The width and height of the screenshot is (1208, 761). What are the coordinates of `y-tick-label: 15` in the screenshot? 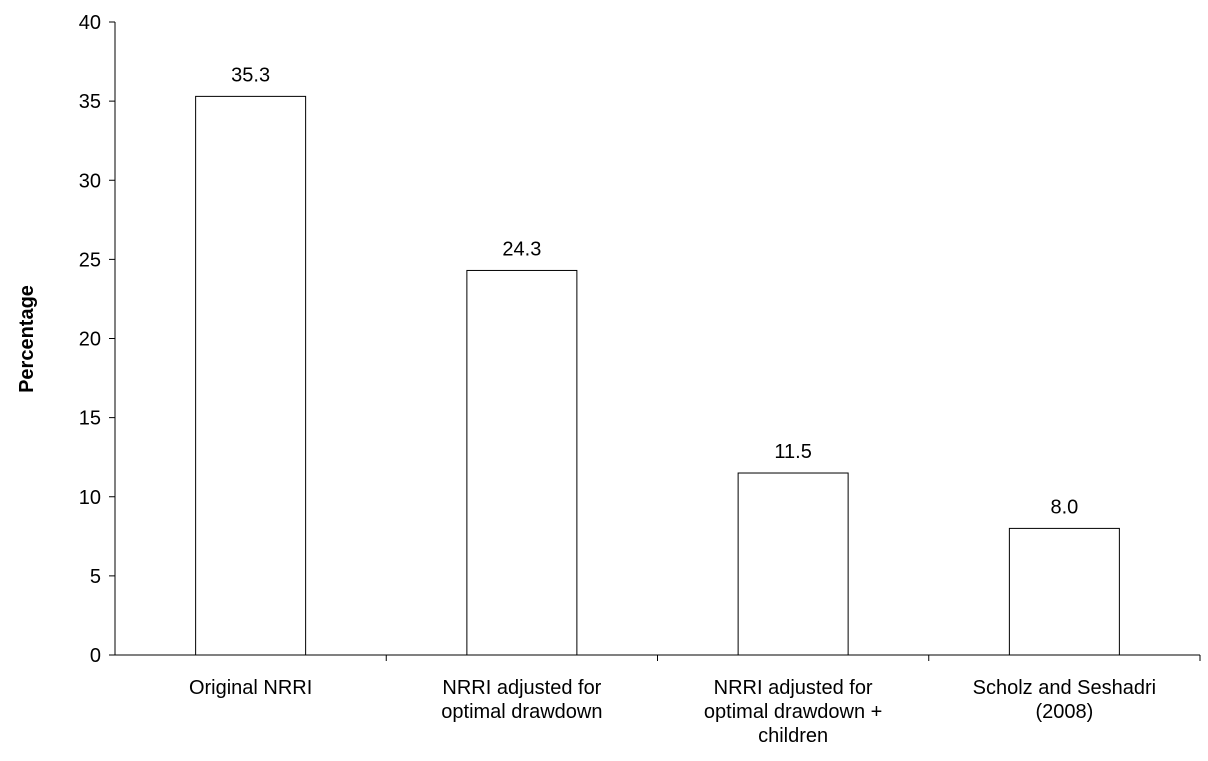 It's located at (90, 419).